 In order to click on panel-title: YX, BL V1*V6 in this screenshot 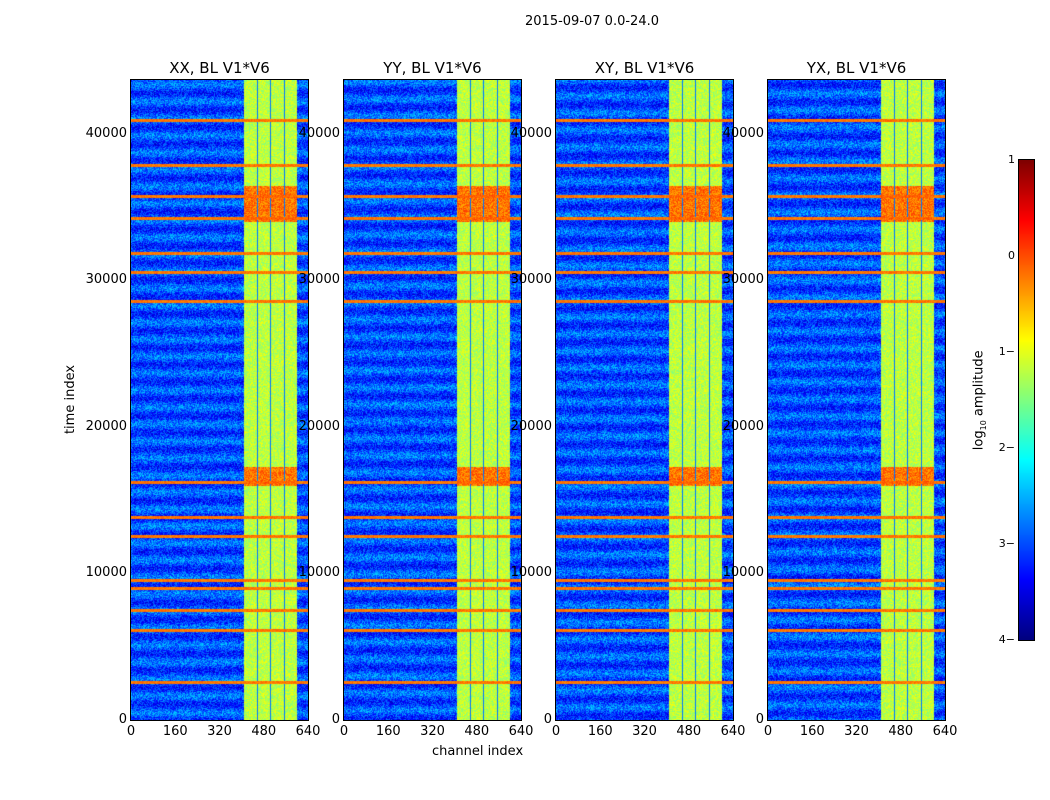, I will do `click(856, 68)`.